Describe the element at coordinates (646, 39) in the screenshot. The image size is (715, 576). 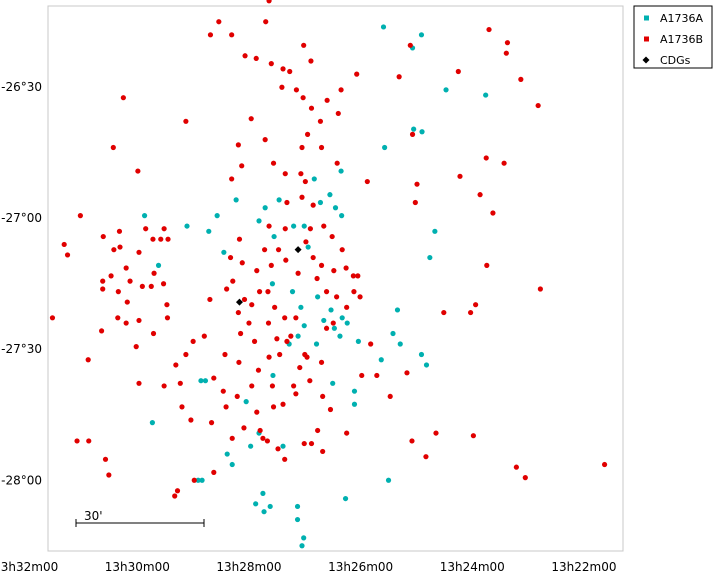
I see `legend-marker-a1736b` at that location.